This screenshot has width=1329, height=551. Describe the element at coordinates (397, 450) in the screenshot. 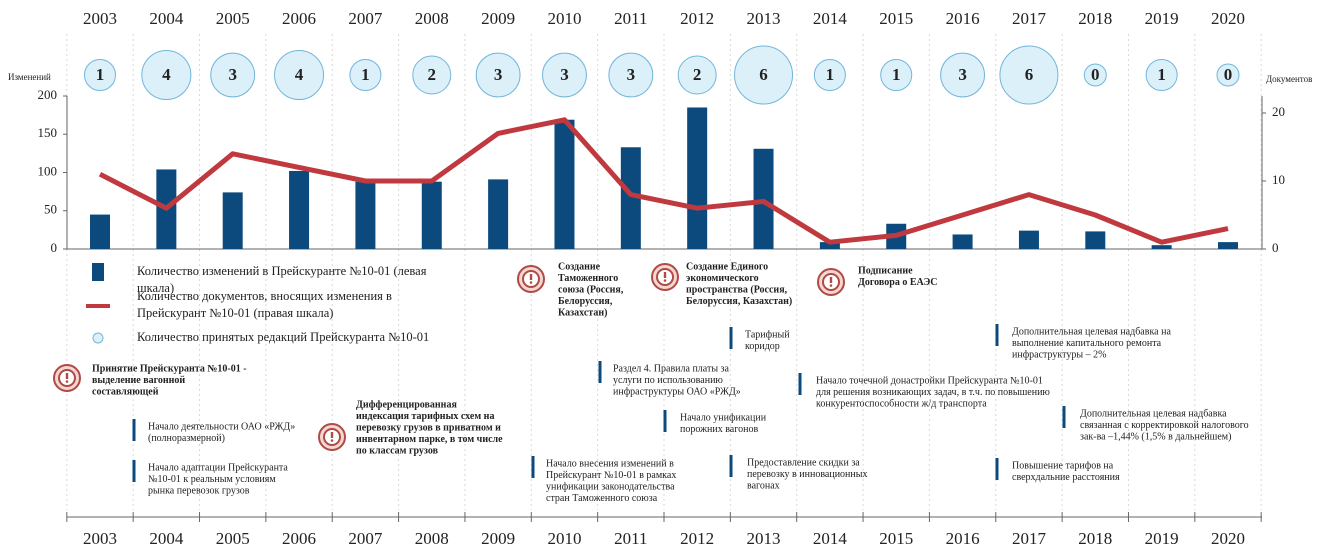

I see `milestone-text: по классам грузов` at that location.